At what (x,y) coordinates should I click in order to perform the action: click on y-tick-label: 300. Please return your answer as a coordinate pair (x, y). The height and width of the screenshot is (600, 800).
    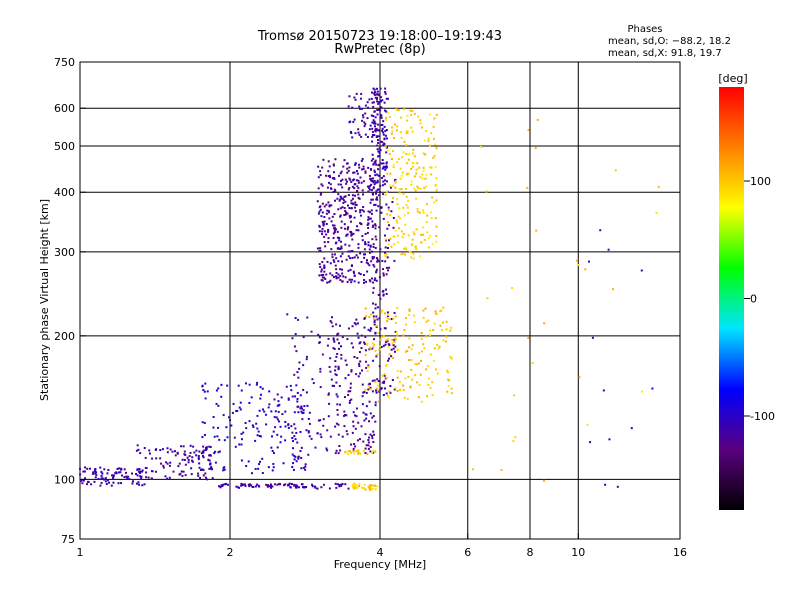
    Looking at the image, I should click on (64, 252).